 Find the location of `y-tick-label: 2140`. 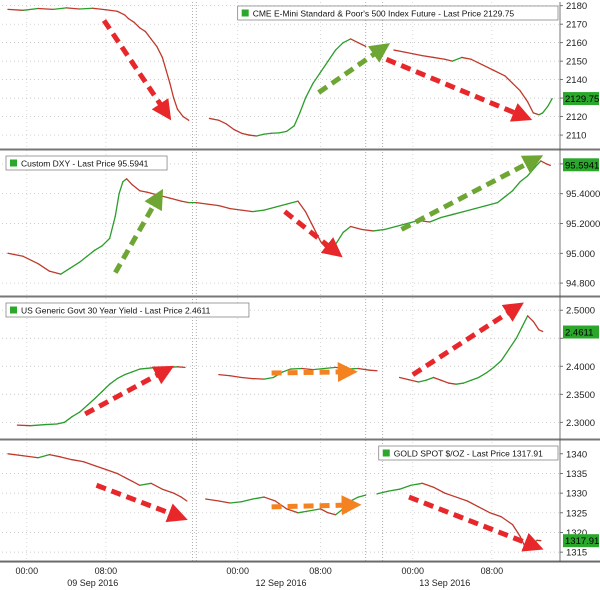

y-tick-label: 2140 is located at coordinates (576, 80).